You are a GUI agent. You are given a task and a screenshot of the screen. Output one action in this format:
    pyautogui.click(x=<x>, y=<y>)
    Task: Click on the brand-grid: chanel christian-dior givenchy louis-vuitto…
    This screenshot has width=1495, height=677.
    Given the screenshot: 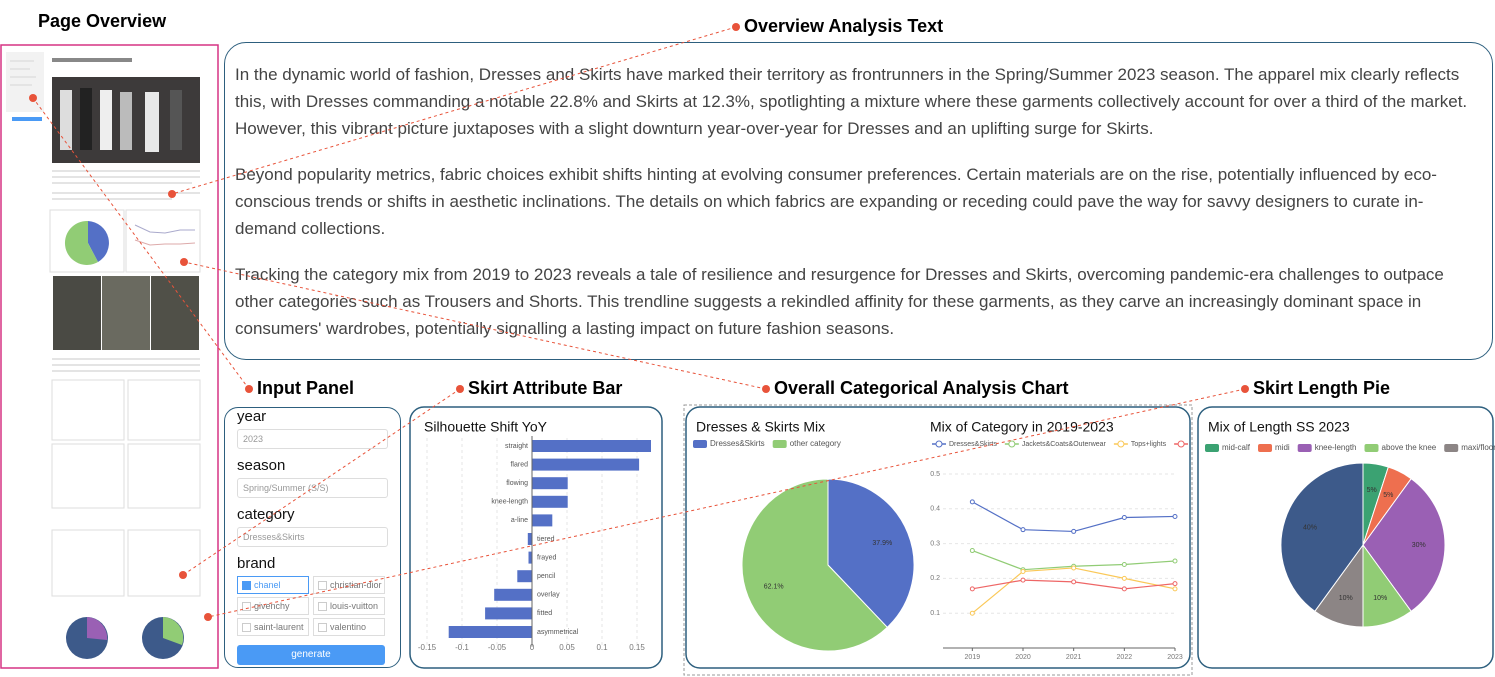 What is the action you would take?
    pyautogui.click(x=312, y=606)
    